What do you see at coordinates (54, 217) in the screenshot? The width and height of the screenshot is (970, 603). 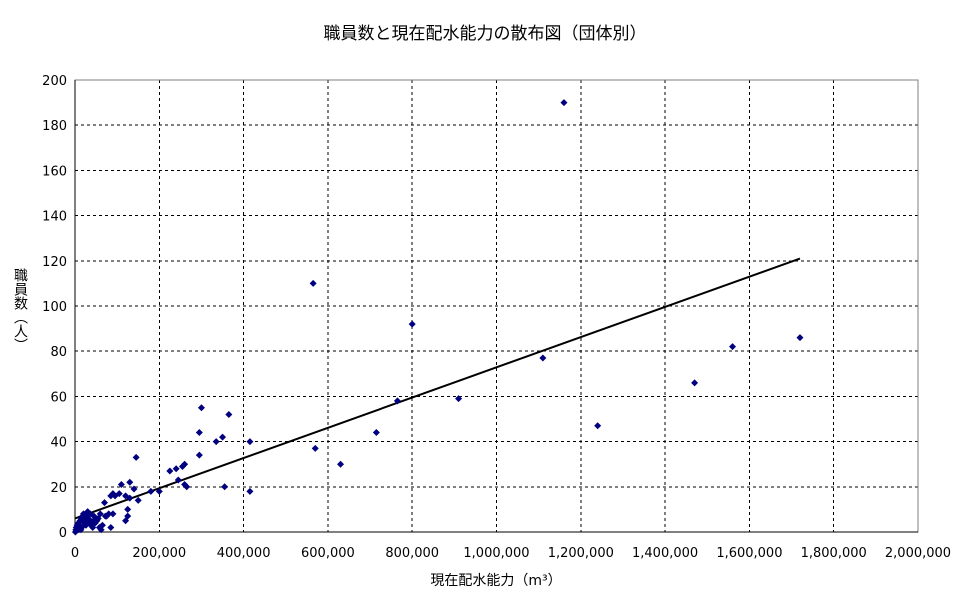 I see `y-tick-label: 140` at bounding box center [54, 217].